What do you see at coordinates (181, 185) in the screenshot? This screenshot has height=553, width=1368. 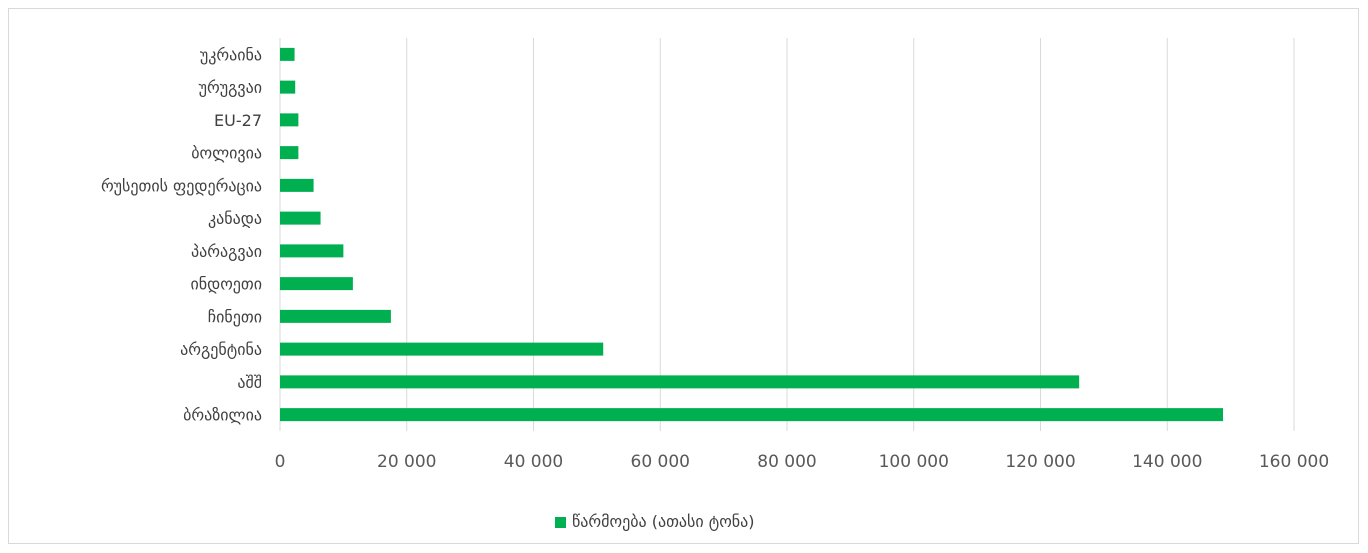 I see `category-label: რუსეთის ფედერაცია` at bounding box center [181, 185].